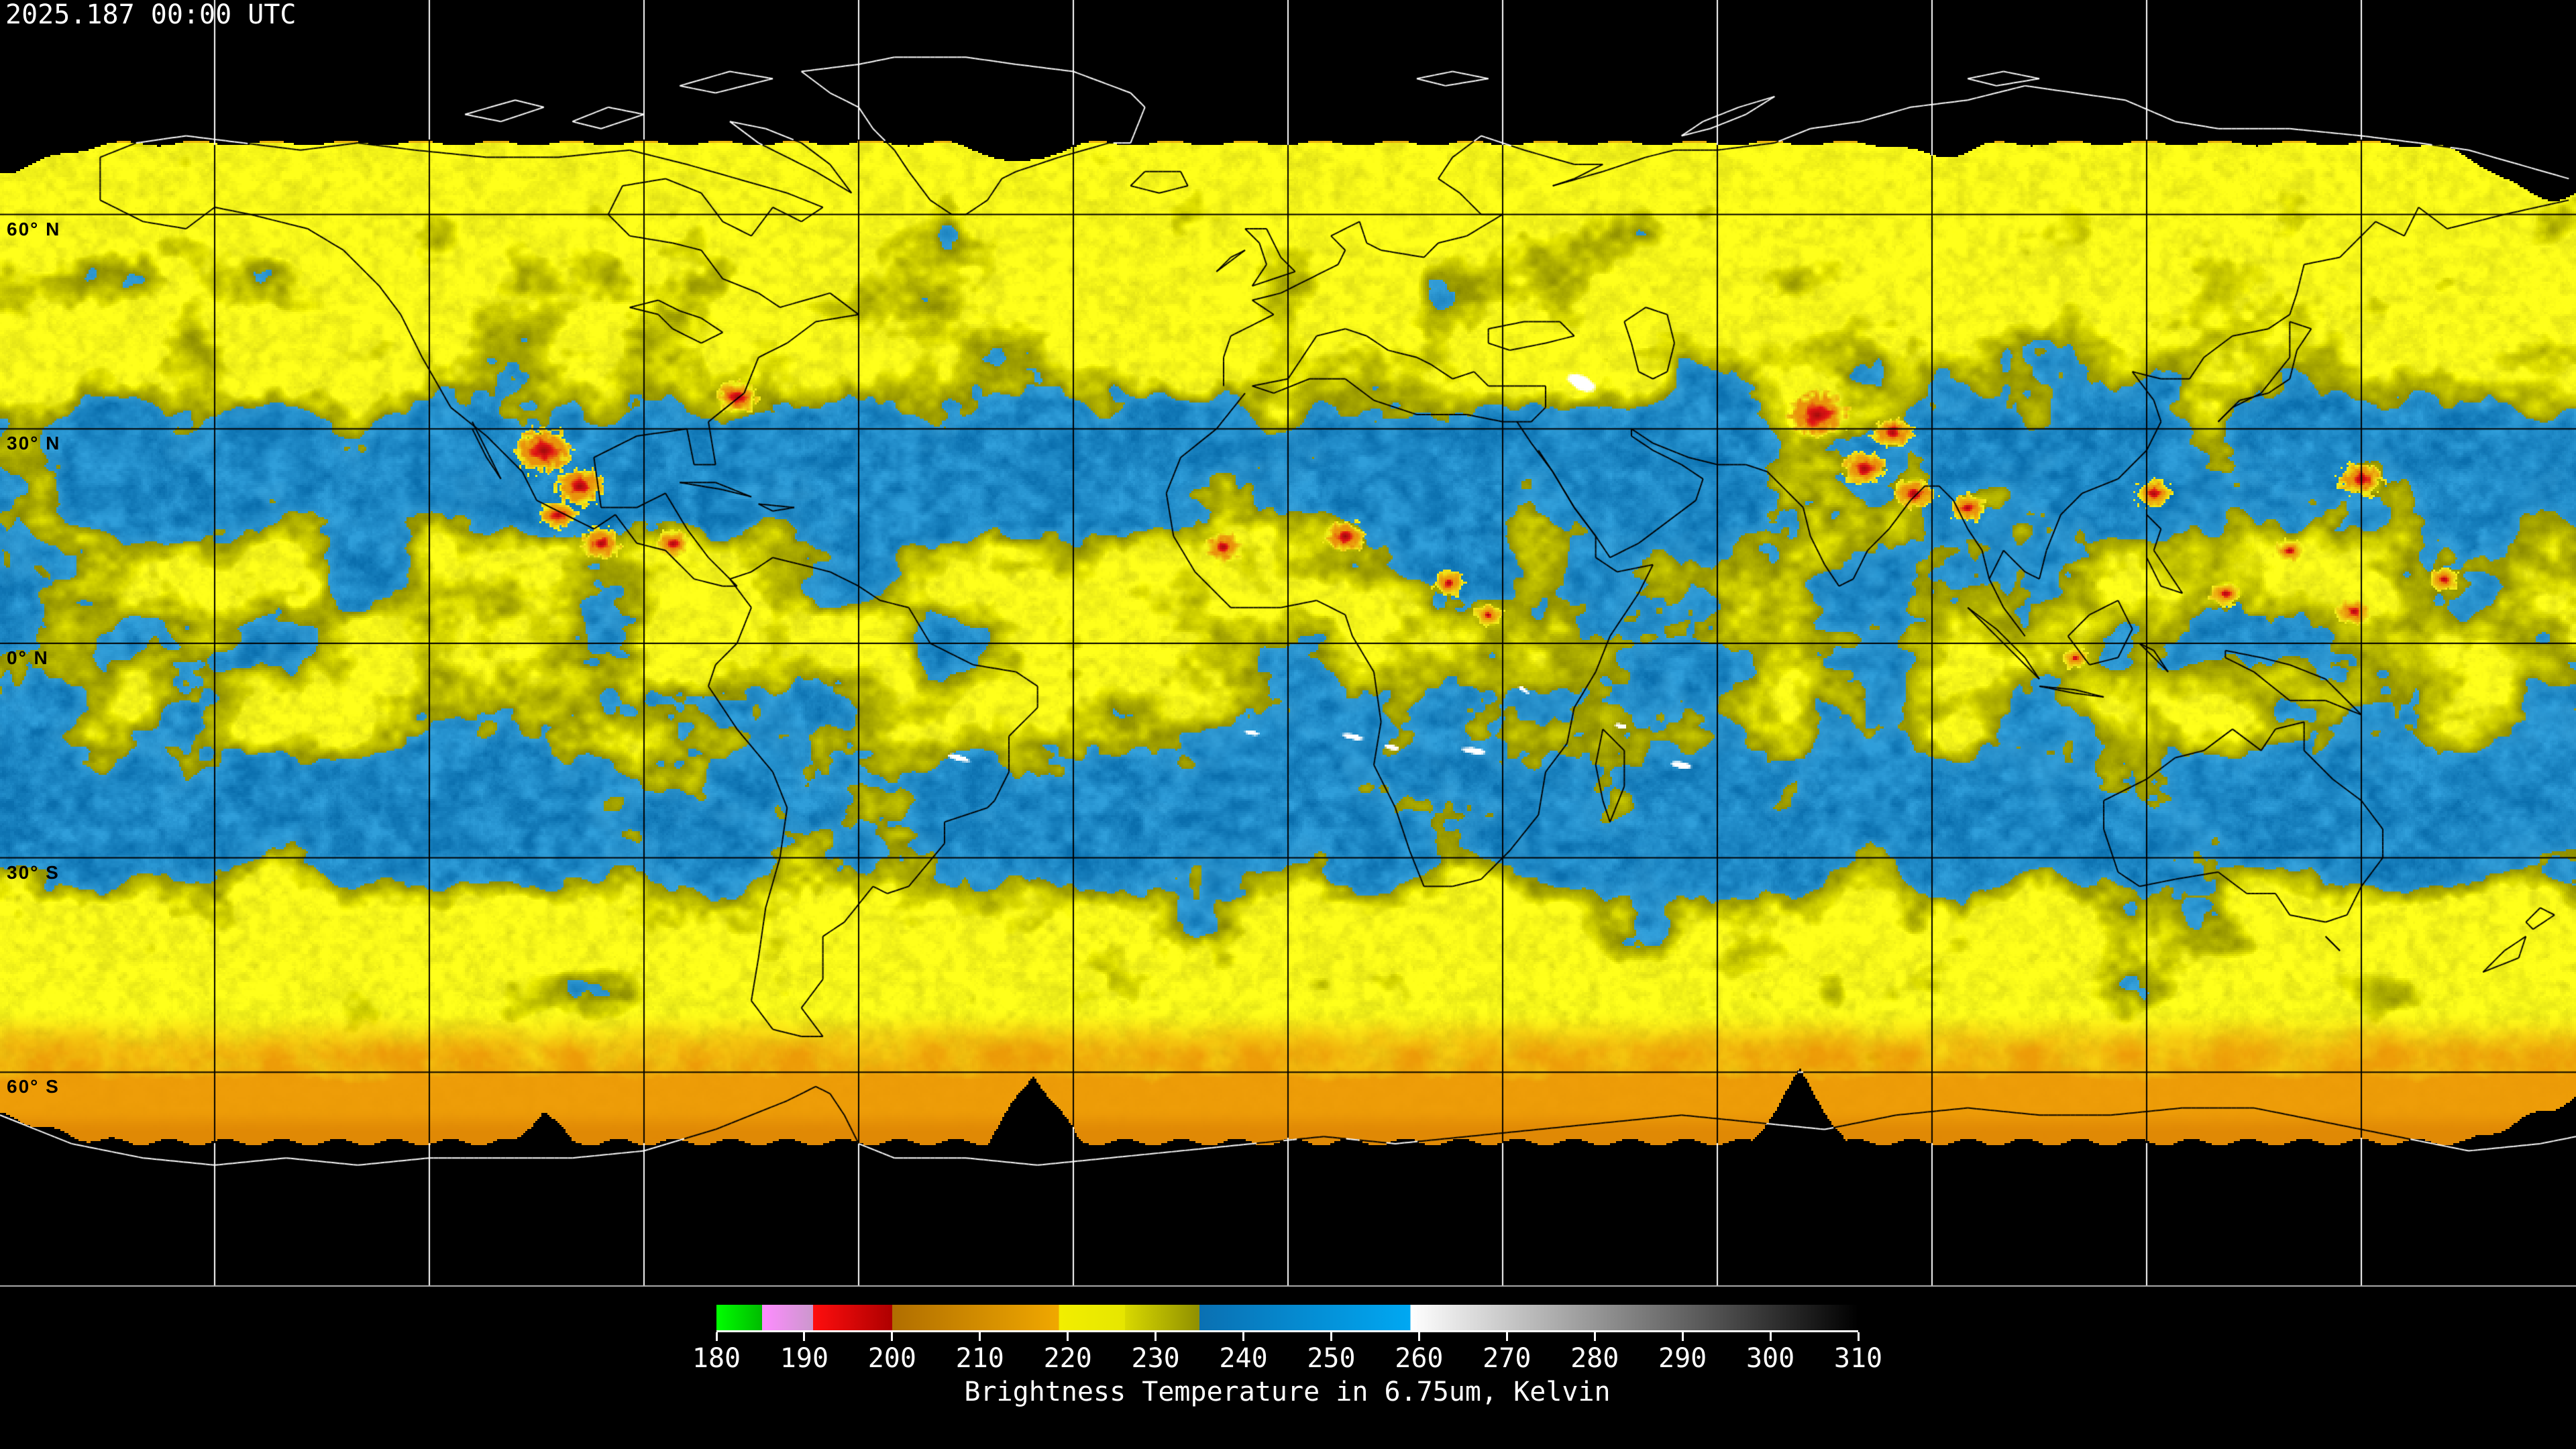  What do you see at coordinates (1155, 1358) in the screenshot?
I see `colorbar-tick-label: 230` at bounding box center [1155, 1358].